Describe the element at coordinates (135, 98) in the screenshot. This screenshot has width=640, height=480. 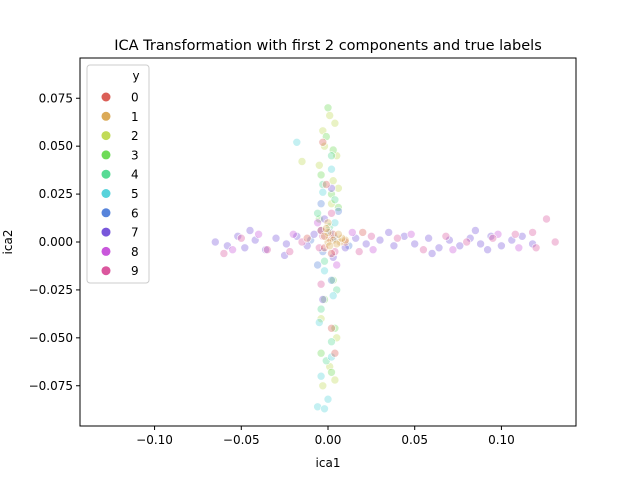
I see `legend-label-0: 0` at that location.